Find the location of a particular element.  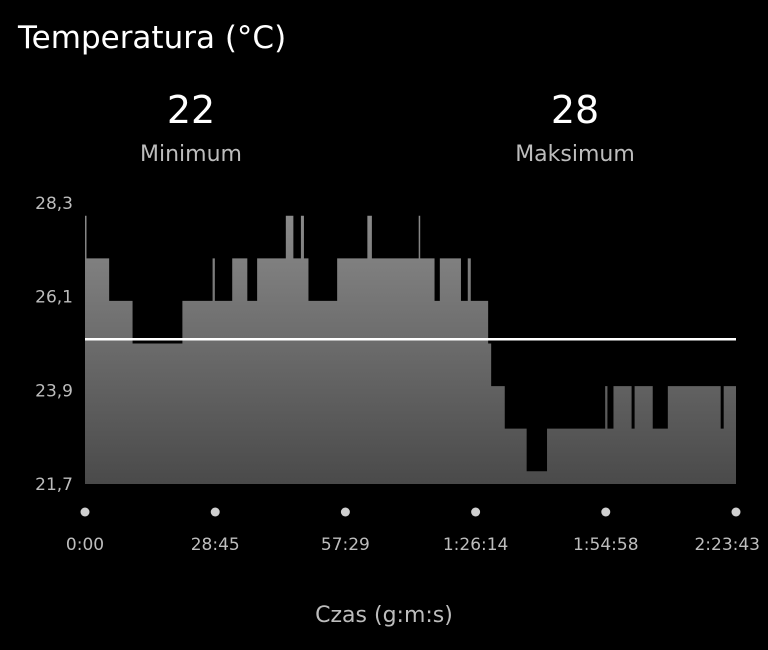

x-tick-label: 1:54:58 is located at coordinates (606, 545).